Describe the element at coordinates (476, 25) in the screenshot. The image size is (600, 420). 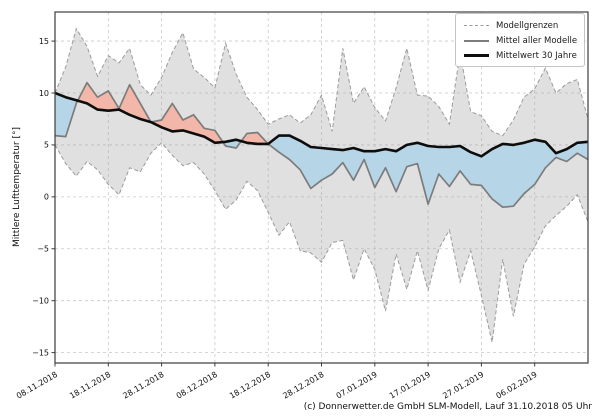
I see `dashed-line-swatch-icon` at that location.